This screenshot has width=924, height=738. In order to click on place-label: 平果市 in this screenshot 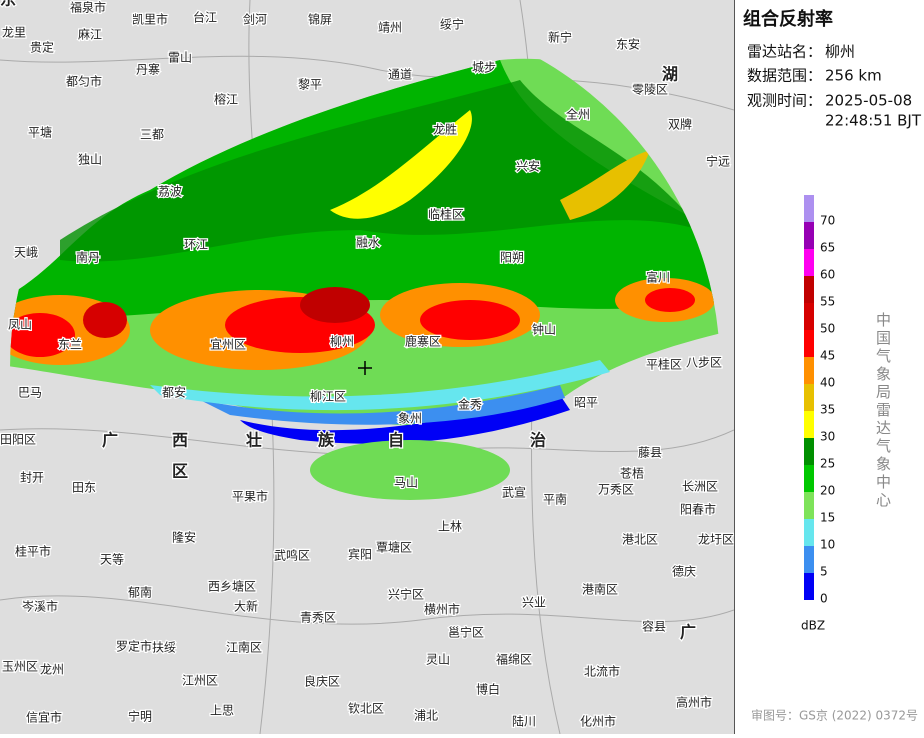, I will do `click(250, 496)`.